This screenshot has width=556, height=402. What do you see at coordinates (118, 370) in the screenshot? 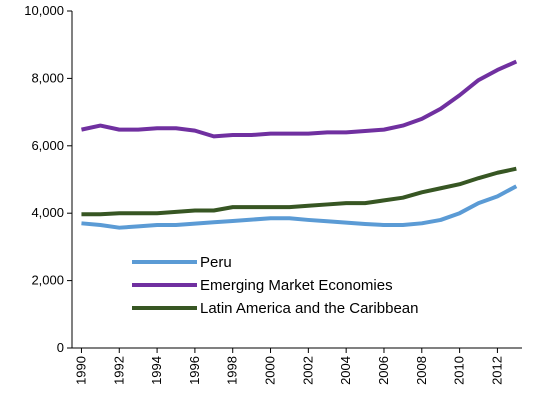
I see `x-tick-label: 1992` at bounding box center [118, 370].